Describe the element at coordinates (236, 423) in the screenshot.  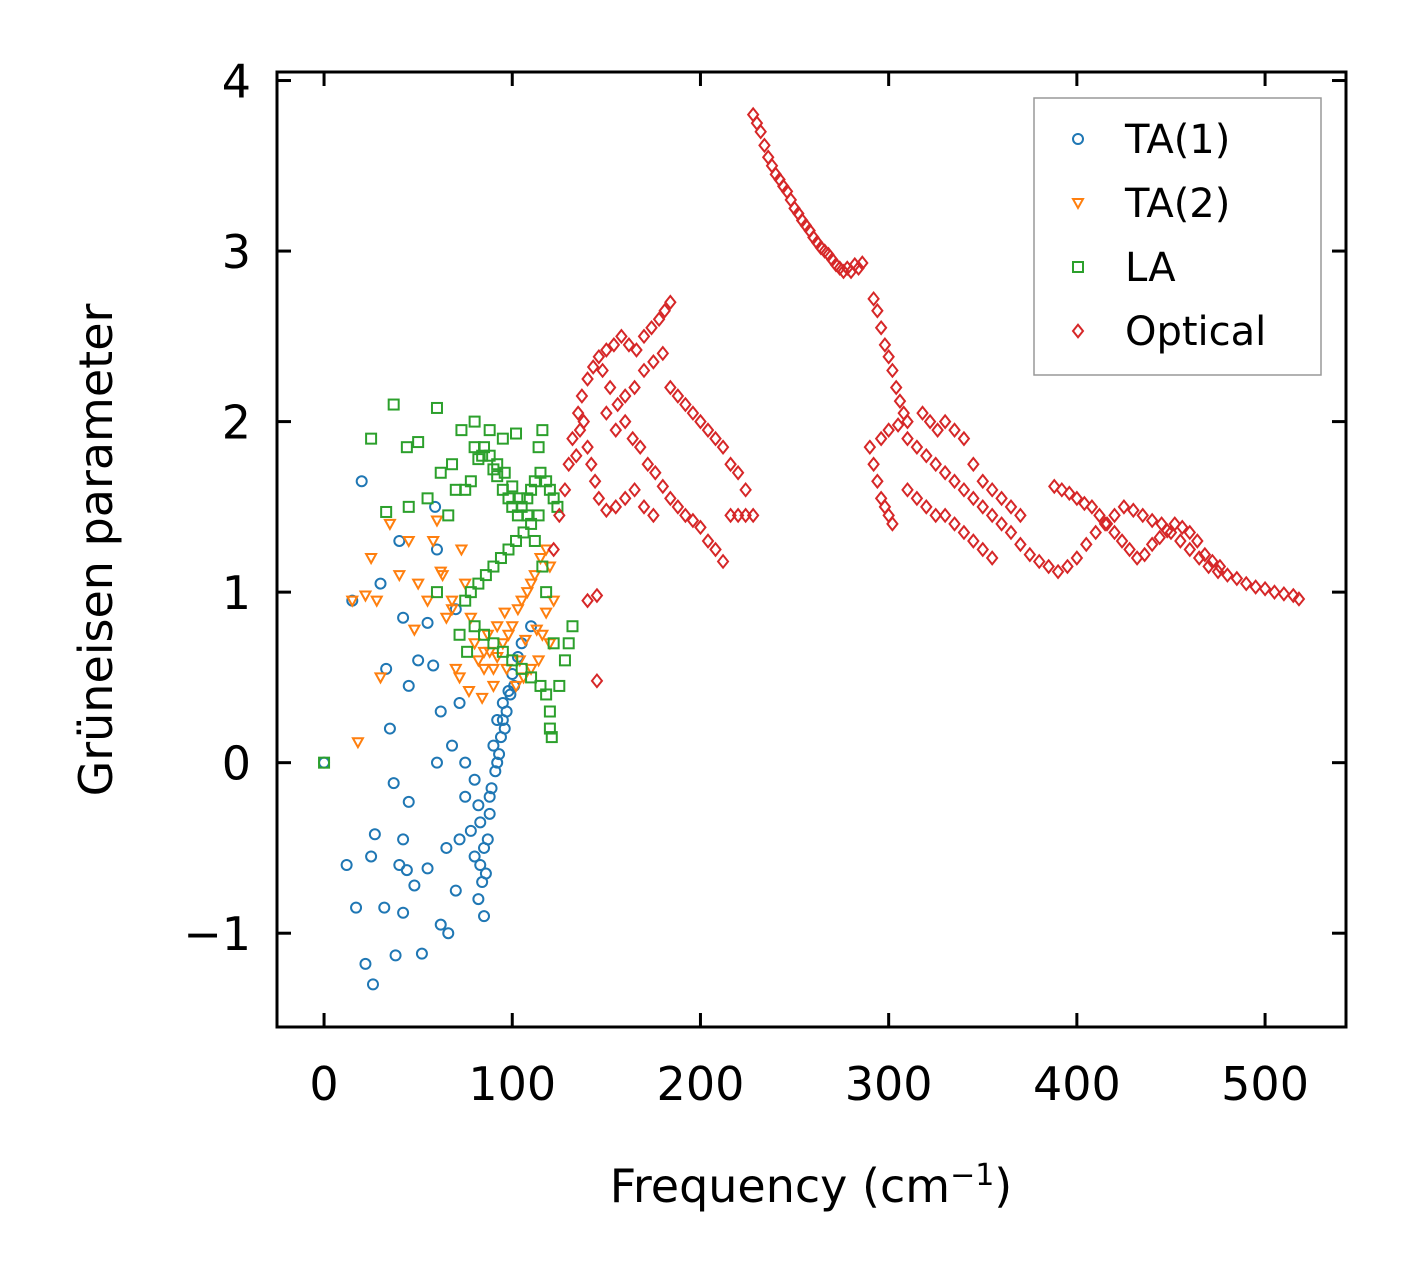
I see `y-tick-label: 2` at that location.